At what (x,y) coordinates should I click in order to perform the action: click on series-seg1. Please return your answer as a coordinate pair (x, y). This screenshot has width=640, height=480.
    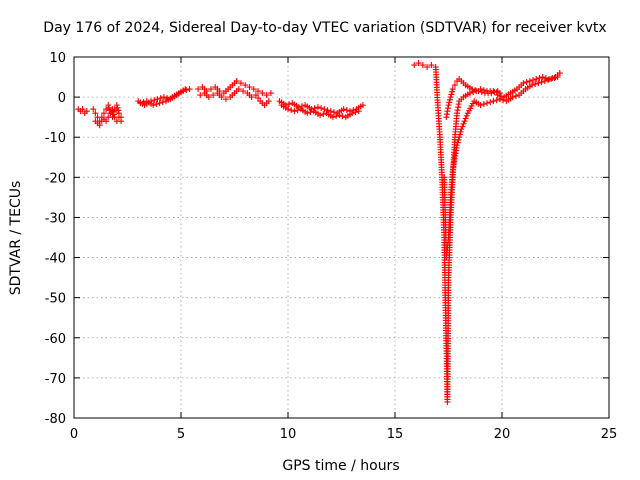
    Looking at the image, I should click on (82, 111).